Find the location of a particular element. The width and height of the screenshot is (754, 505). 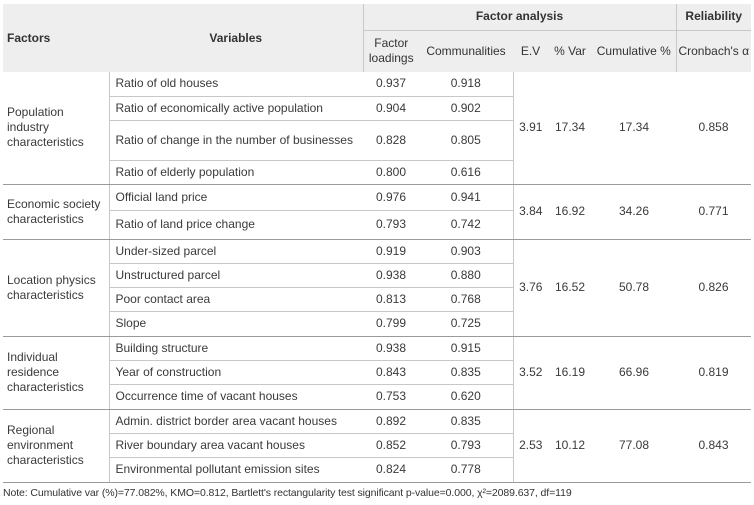

alpha-cell: 0.826 is located at coordinates (714, 288).